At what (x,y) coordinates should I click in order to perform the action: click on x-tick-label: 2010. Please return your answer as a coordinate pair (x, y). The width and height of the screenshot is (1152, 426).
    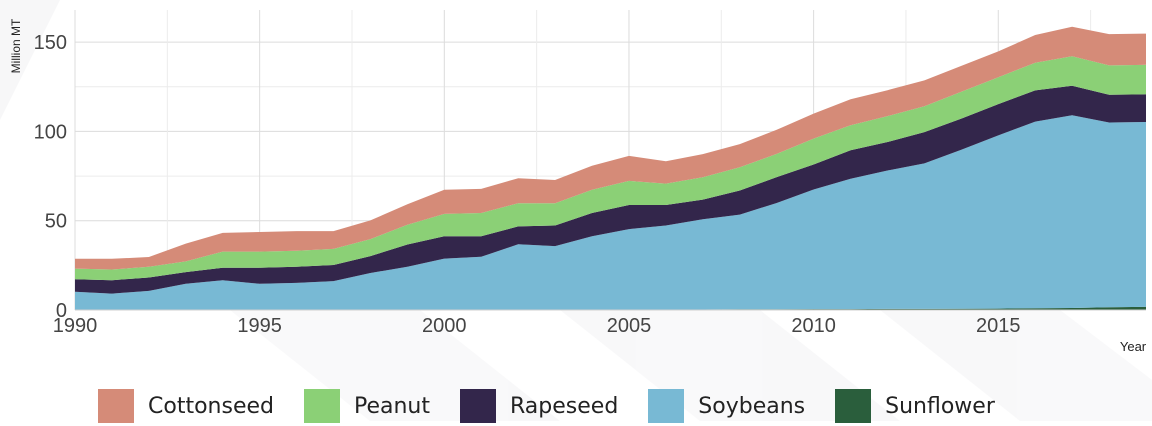
    Looking at the image, I should click on (813, 326).